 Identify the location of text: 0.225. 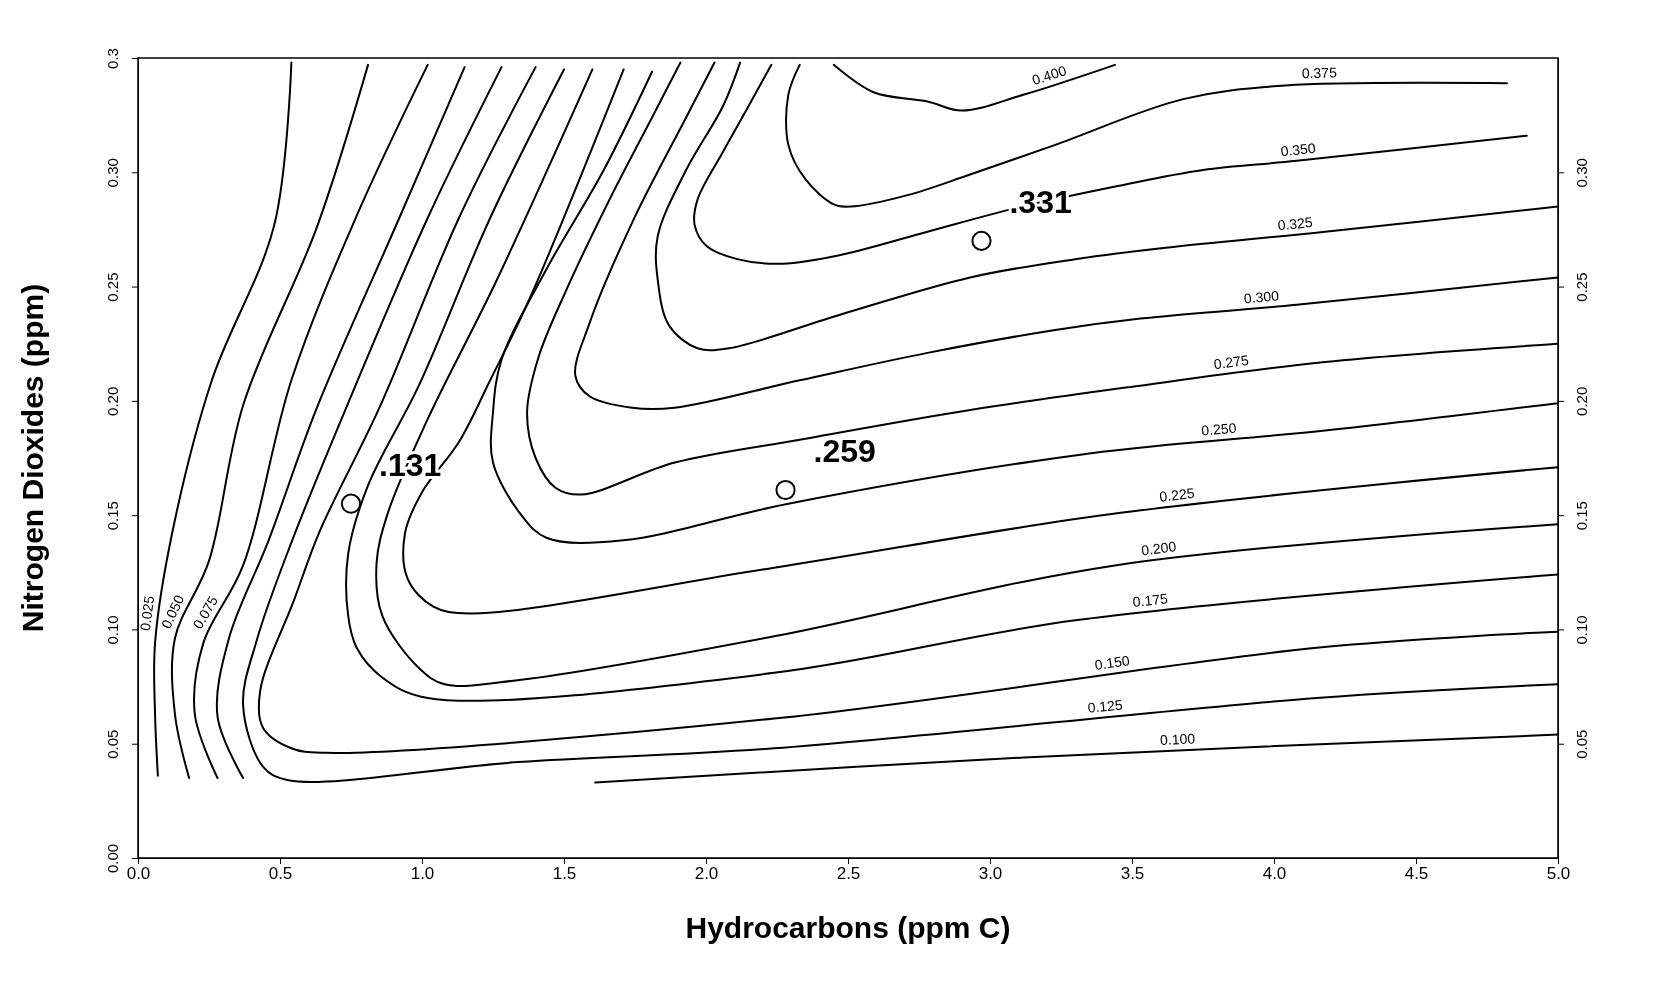
(1177, 494).